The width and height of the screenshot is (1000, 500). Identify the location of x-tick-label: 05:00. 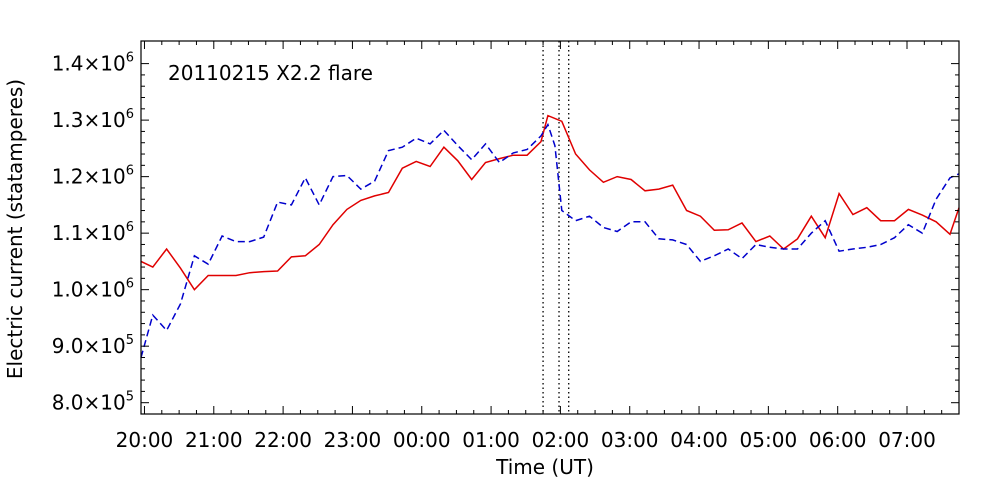
(769, 440).